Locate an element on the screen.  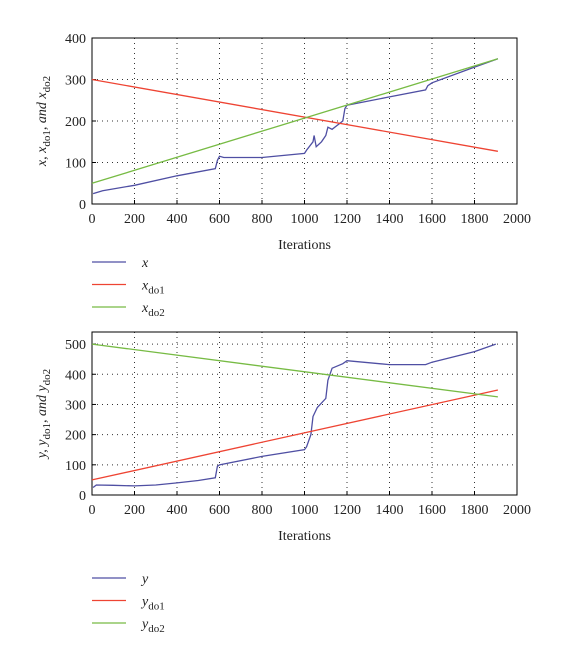
y-label-part: , and x is located at coordinates (42, 111).